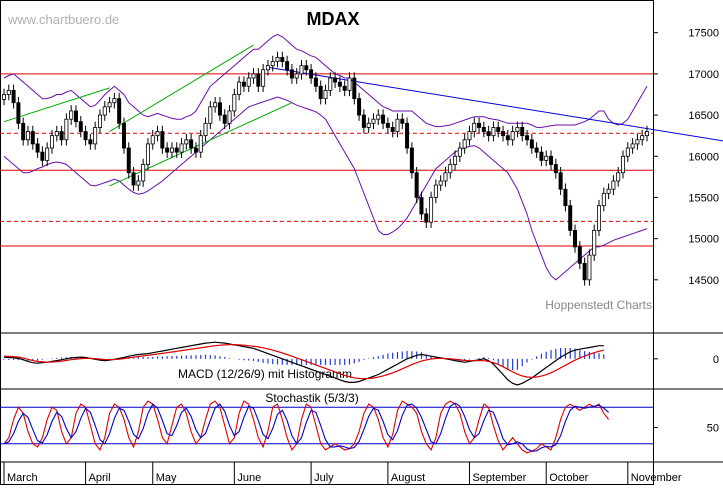 The image size is (723, 490). What do you see at coordinates (703, 116) in the screenshot?
I see `price-tick-label: 16500` at bounding box center [703, 116].